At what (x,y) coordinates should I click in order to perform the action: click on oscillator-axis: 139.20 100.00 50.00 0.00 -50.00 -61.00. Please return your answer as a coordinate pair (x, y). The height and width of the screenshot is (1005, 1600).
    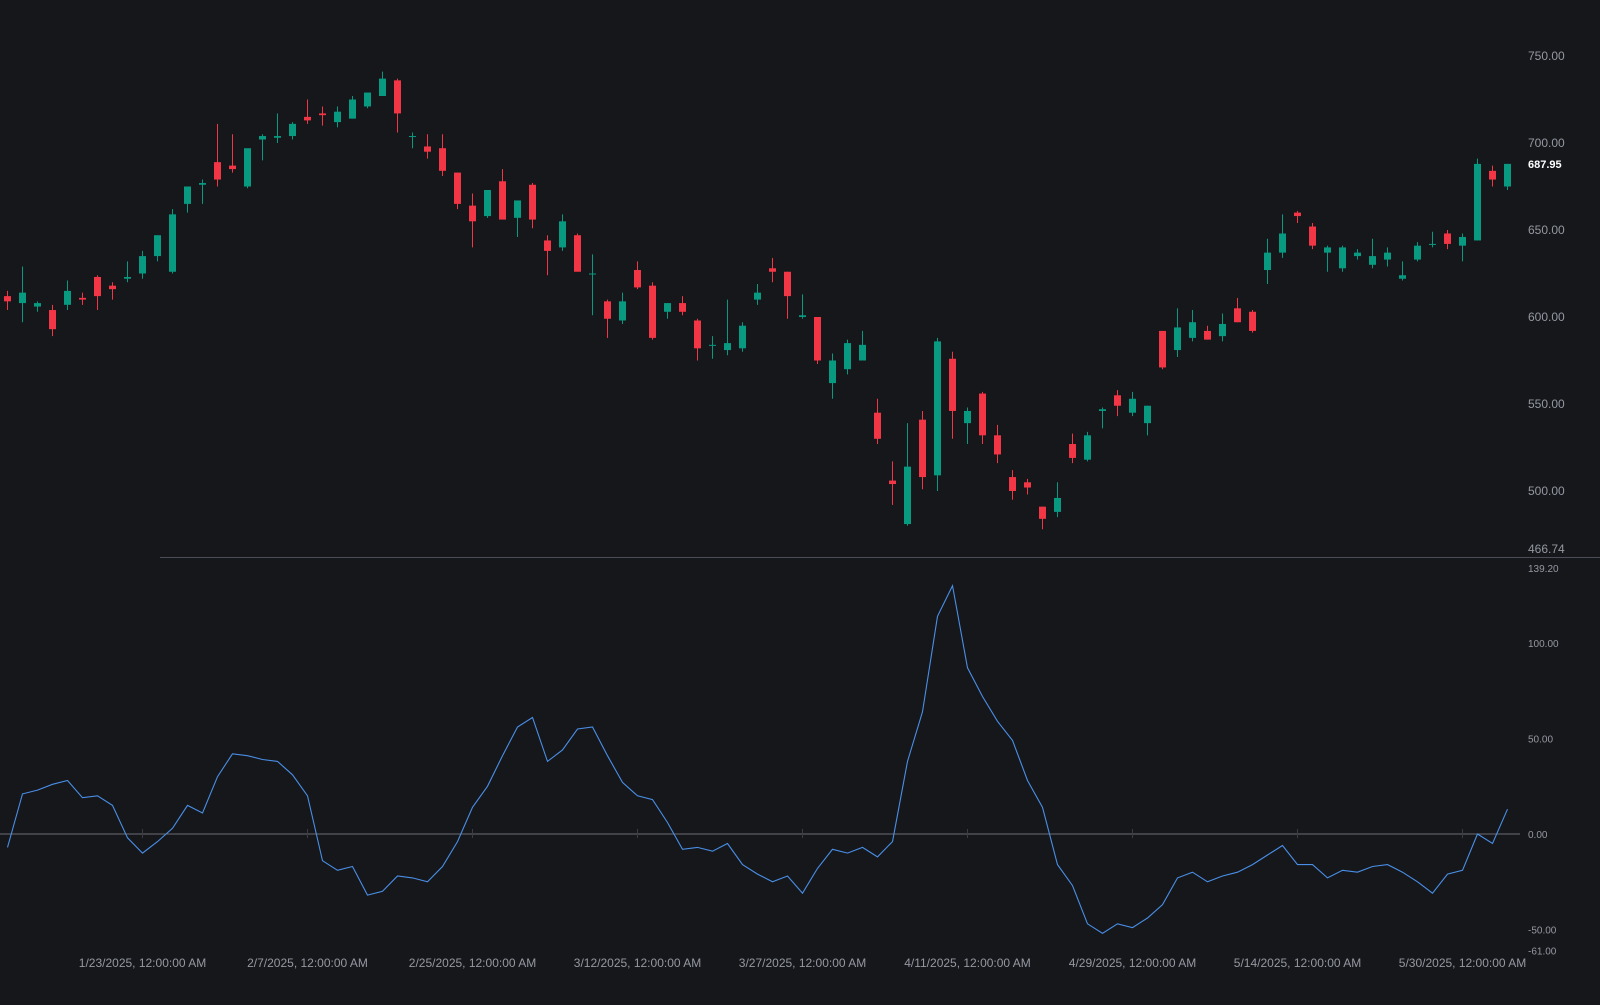
    Looking at the image, I should click on (1543, 760).